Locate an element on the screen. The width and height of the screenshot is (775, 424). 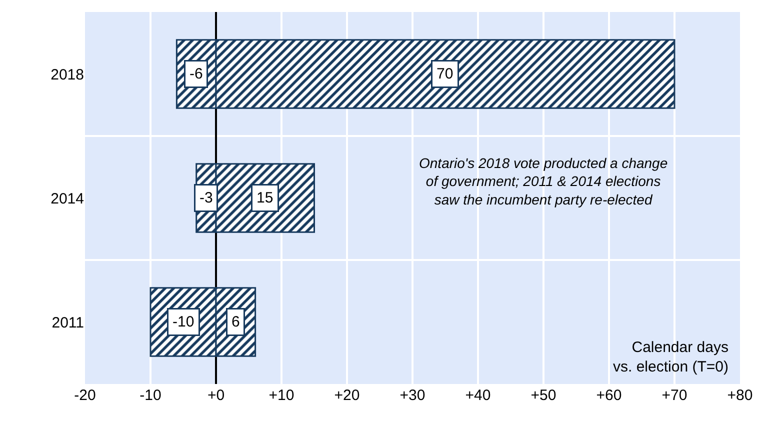
x-tick-label: +50 is located at coordinates (543, 395).